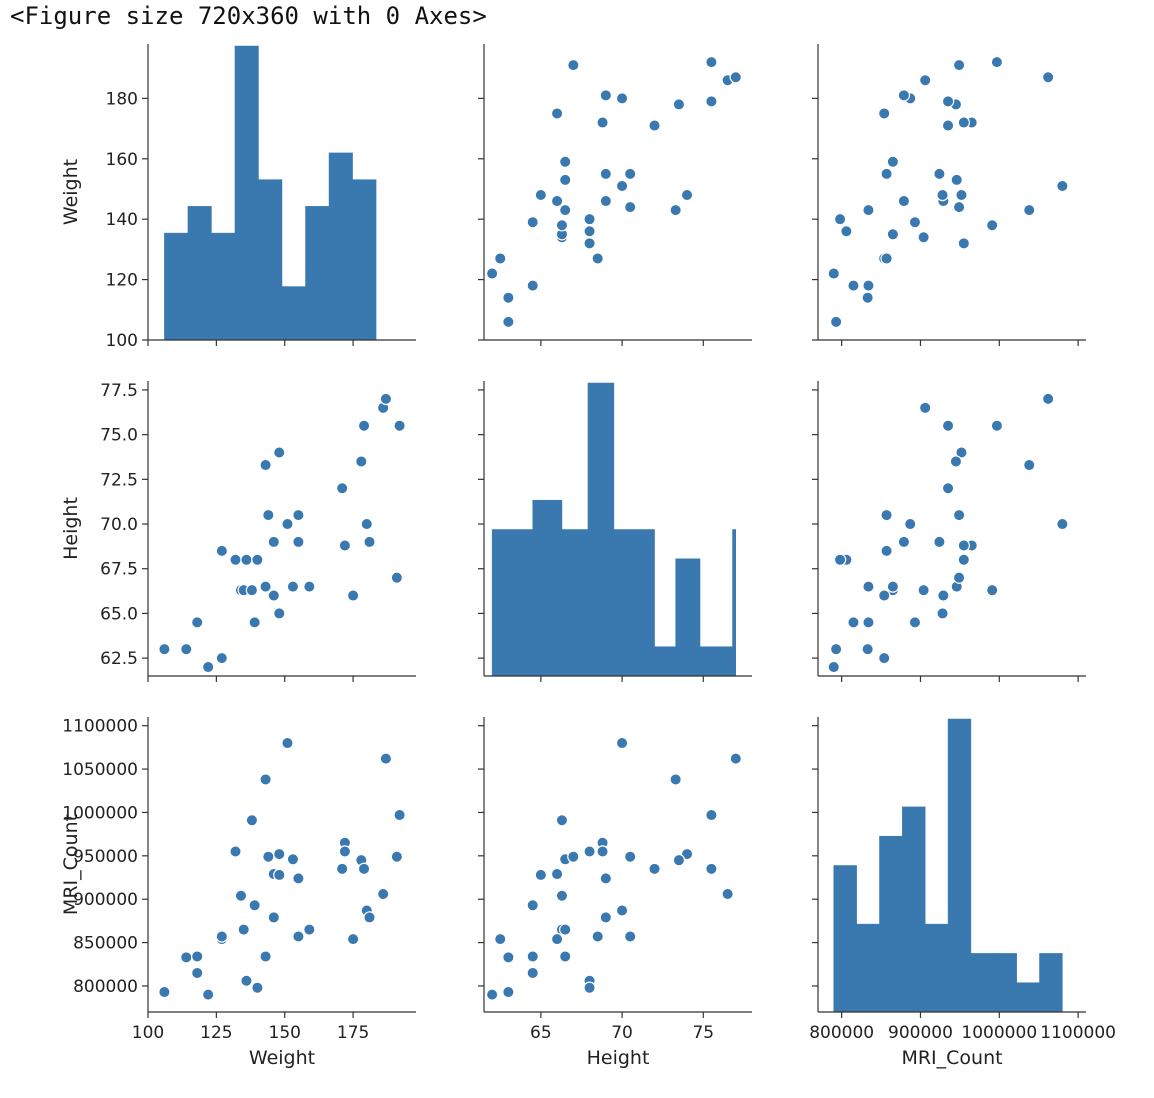 This screenshot has width=1154, height=1098. What do you see at coordinates (100, 727) in the screenshot?
I see `y-tick-label: 1100000` at bounding box center [100, 727].